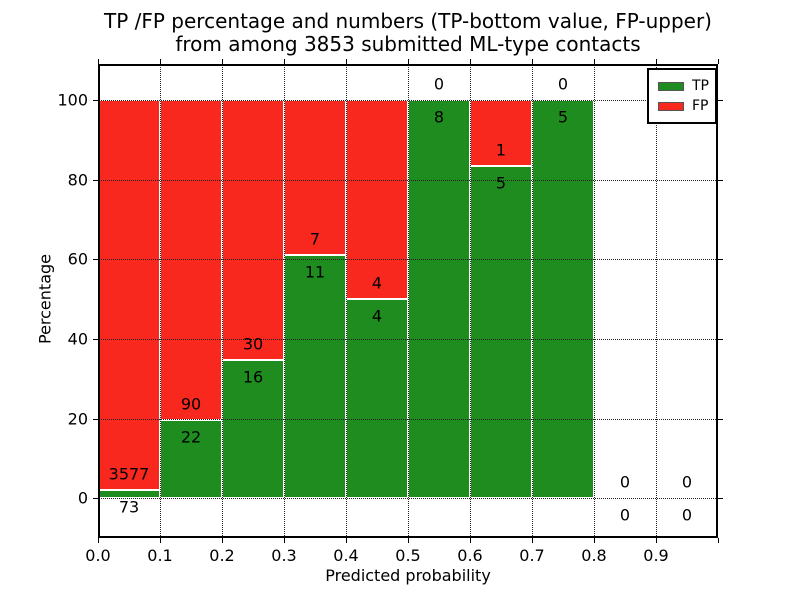 The height and width of the screenshot is (600, 800). I want to click on y-tick-label: 0, so click(82, 498).